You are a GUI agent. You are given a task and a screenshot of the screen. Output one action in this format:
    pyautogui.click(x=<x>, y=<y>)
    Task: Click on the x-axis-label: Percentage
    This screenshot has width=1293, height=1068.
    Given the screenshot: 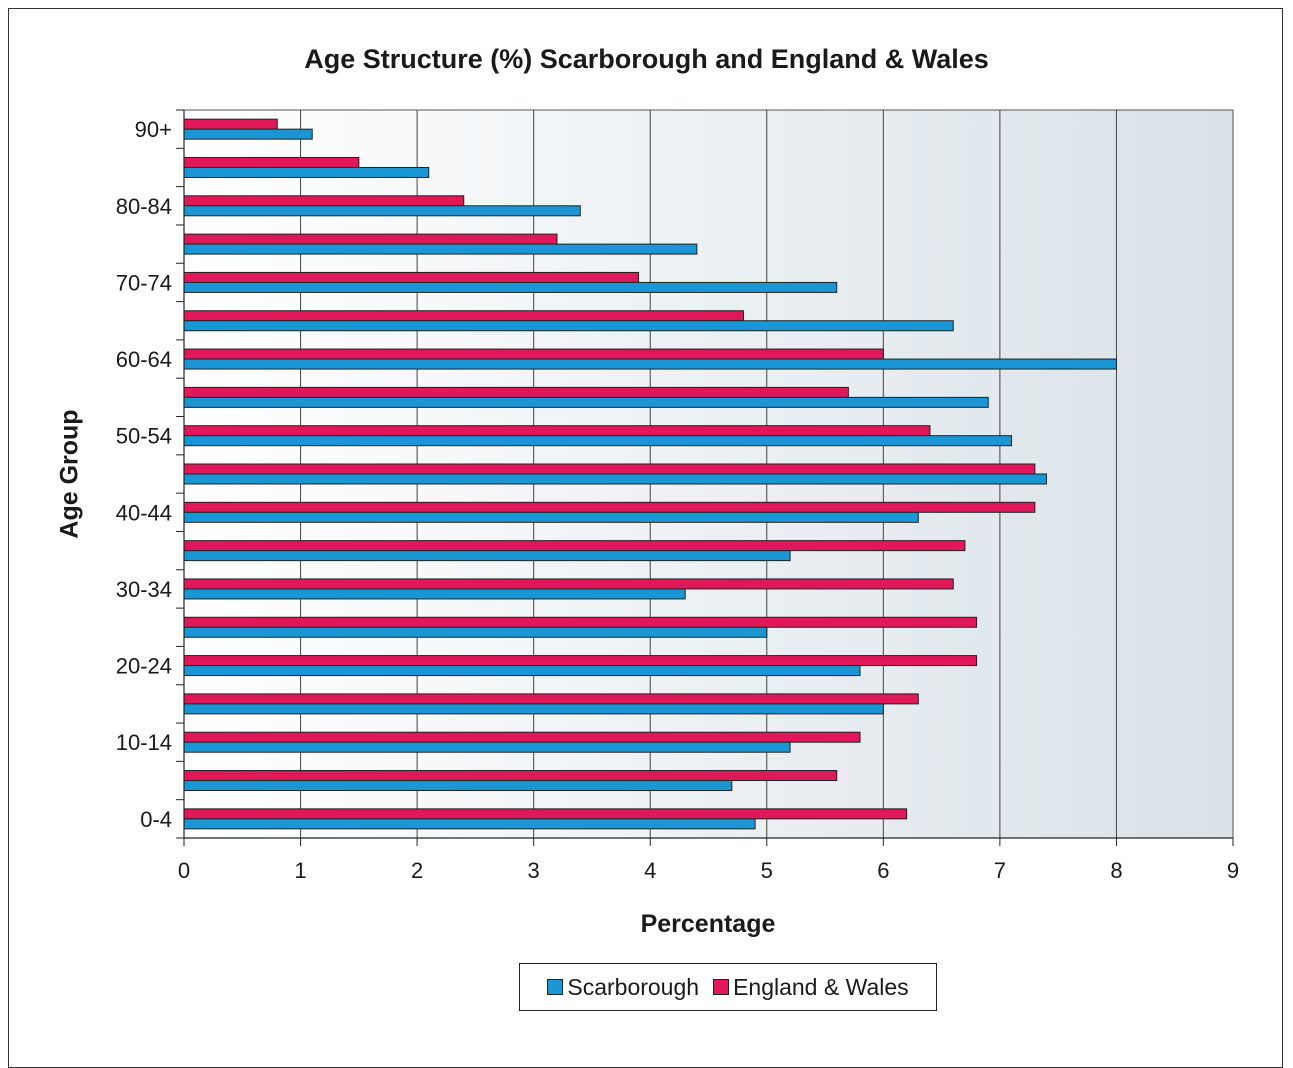 What is the action you would take?
    pyautogui.click(x=708, y=924)
    